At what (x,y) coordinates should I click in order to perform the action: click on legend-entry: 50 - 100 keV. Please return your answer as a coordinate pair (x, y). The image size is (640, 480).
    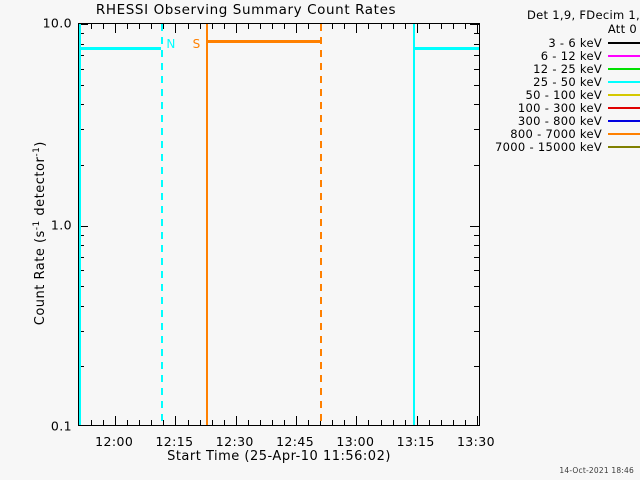
    Looking at the image, I should click on (563, 94).